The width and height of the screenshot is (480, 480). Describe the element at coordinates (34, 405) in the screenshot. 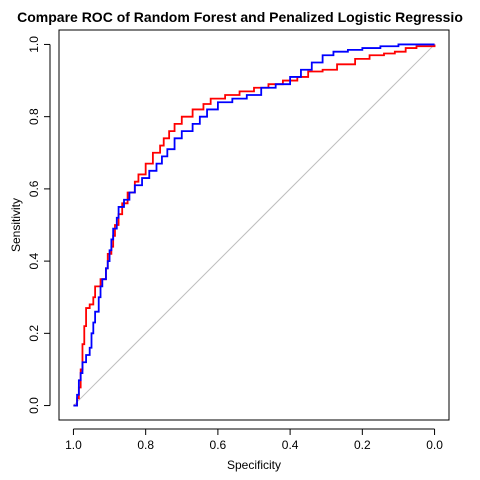

I see `y-tick-label: 0.0` at that location.